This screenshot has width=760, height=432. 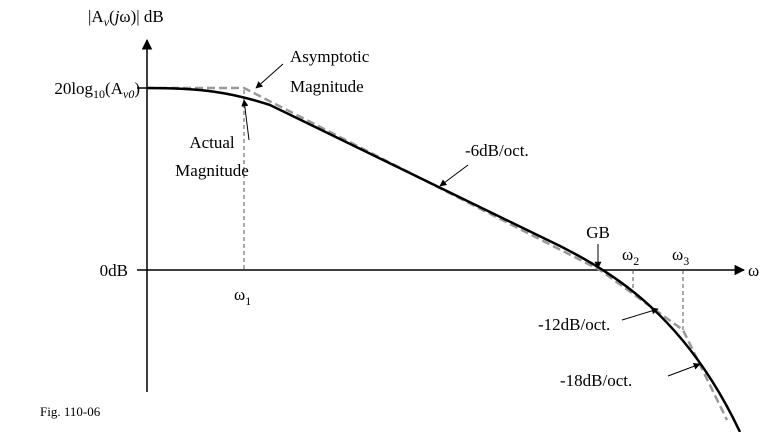 What do you see at coordinates (574, 324) in the screenshot?
I see `slope-label: -12dB/oct.` at bounding box center [574, 324].